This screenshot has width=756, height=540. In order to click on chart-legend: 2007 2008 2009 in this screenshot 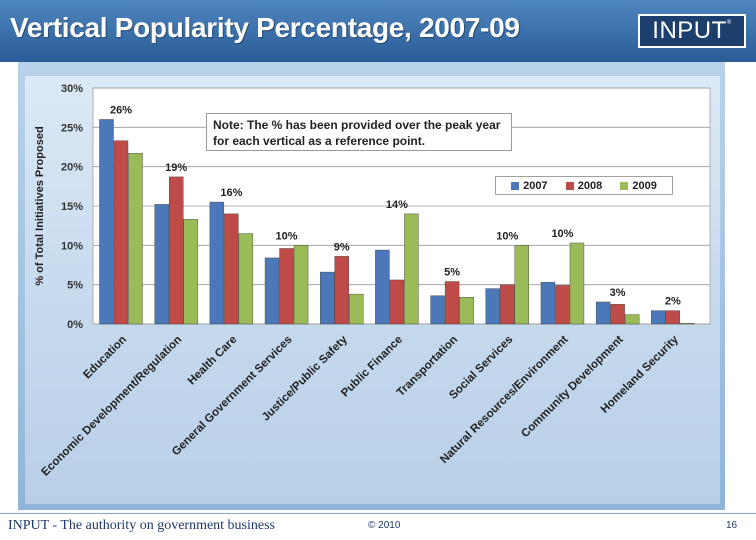, I will do `click(584, 185)`.